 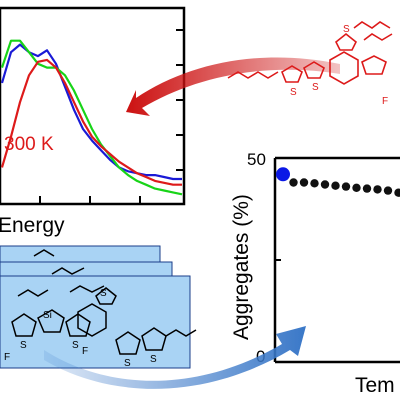 What do you see at coordinates (233, 86) in the screenshot?
I see `red-transition-arrow` at bounding box center [233, 86].